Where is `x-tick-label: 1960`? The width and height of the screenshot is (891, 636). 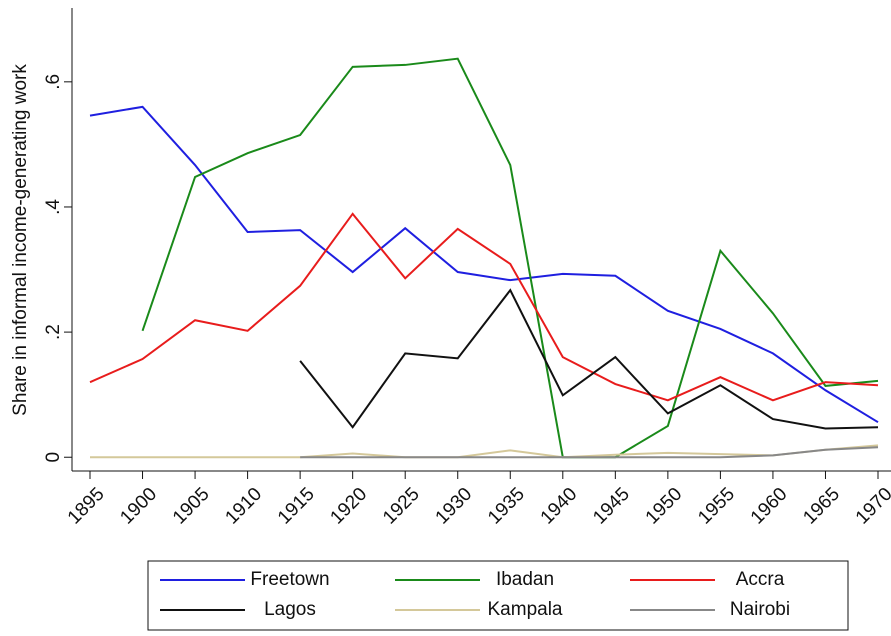
x-tick-label: 1960 is located at coordinates (769, 506).